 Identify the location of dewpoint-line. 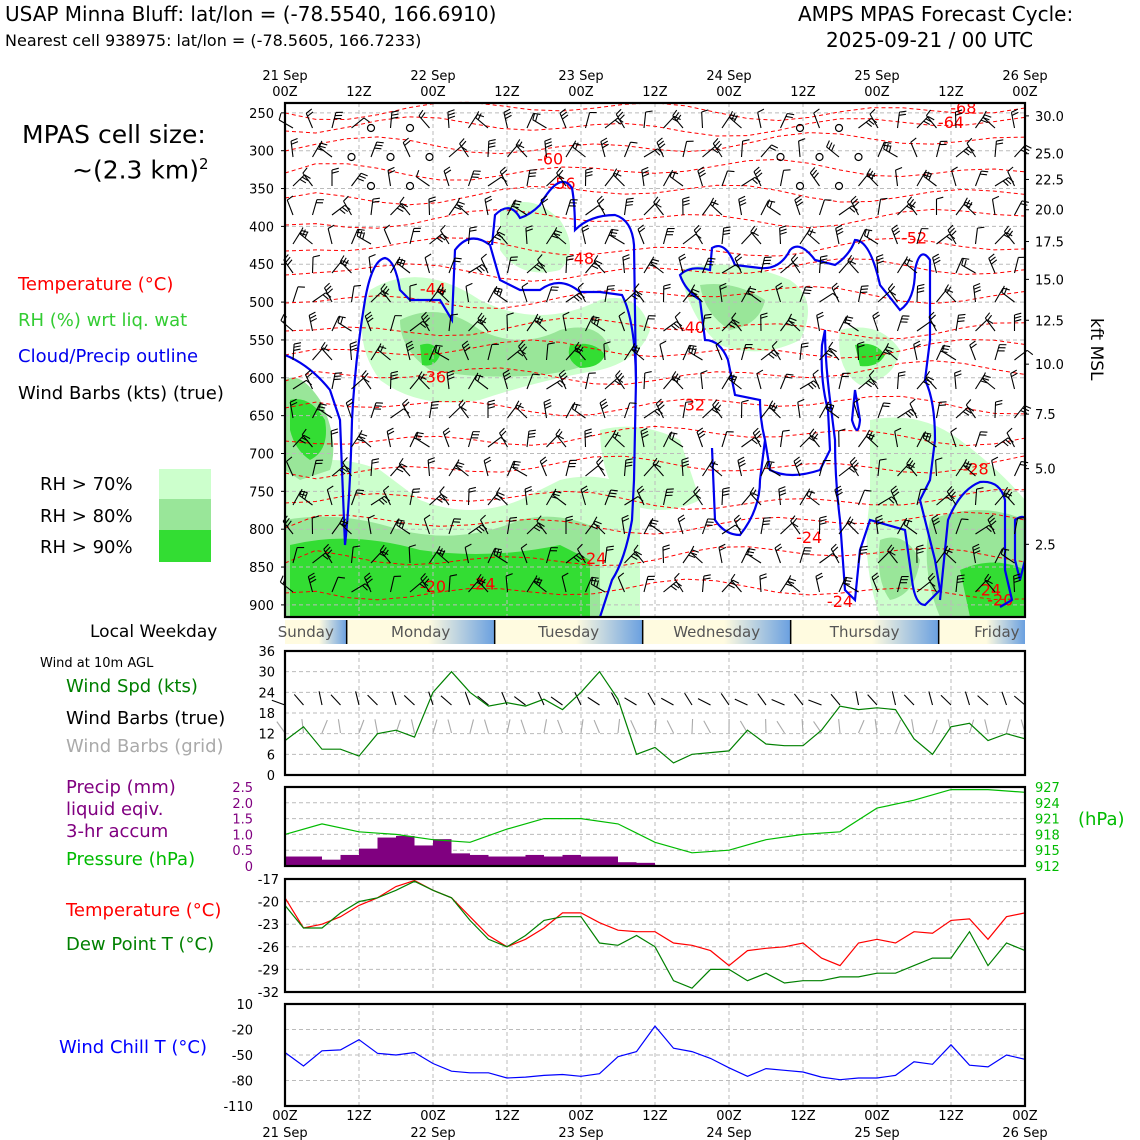
(655, 934).